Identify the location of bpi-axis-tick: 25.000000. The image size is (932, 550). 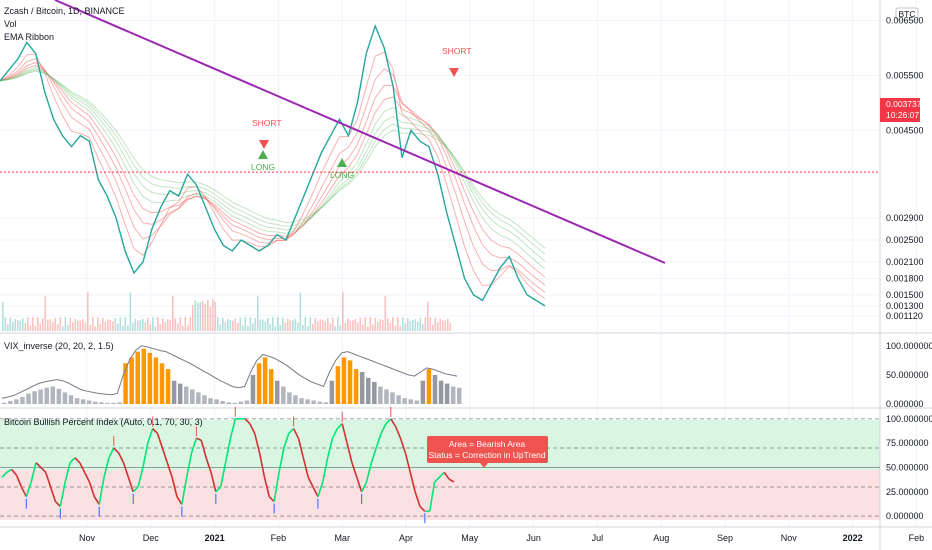
(907, 492).